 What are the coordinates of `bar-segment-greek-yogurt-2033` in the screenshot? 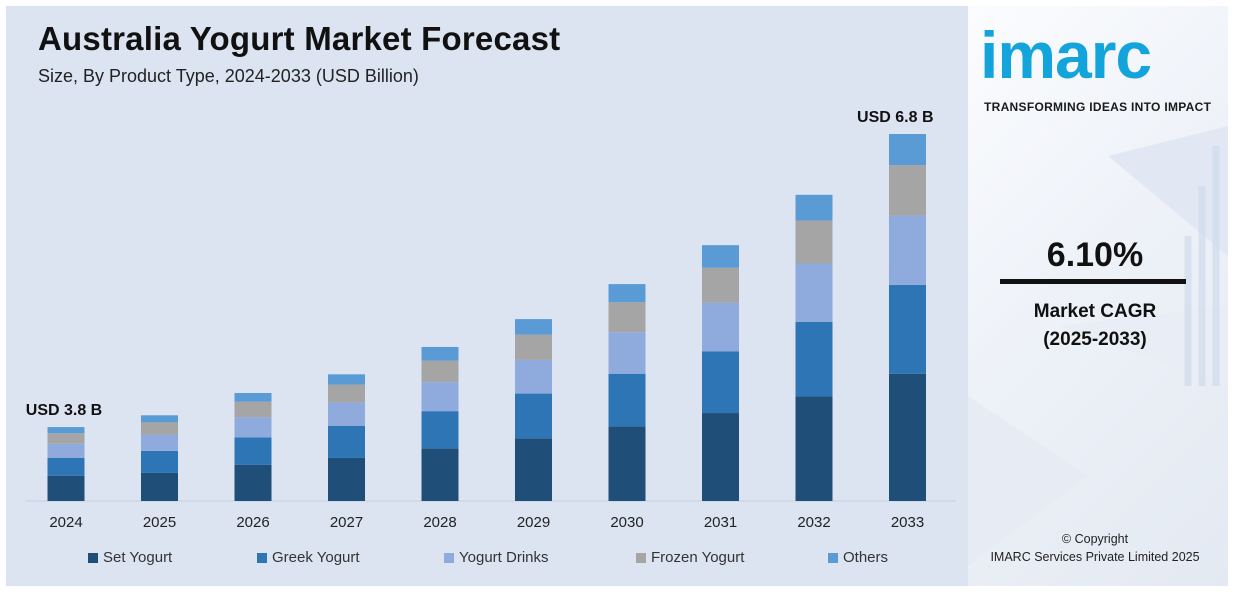 It's located at (907, 329).